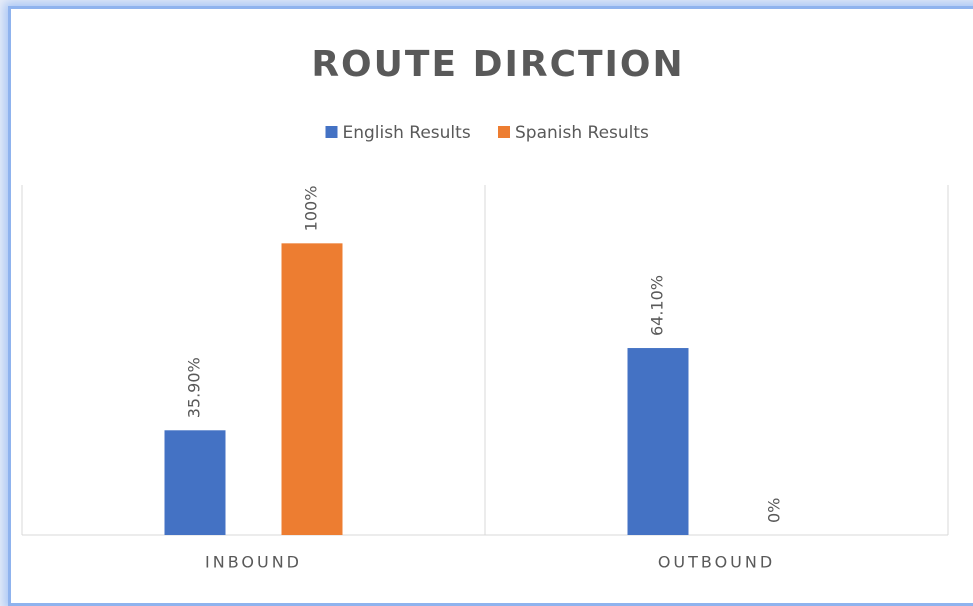 The width and height of the screenshot is (973, 606). Describe the element at coordinates (716, 562) in the screenshot. I see `x-tick-label: OUTBOUND` at that location.